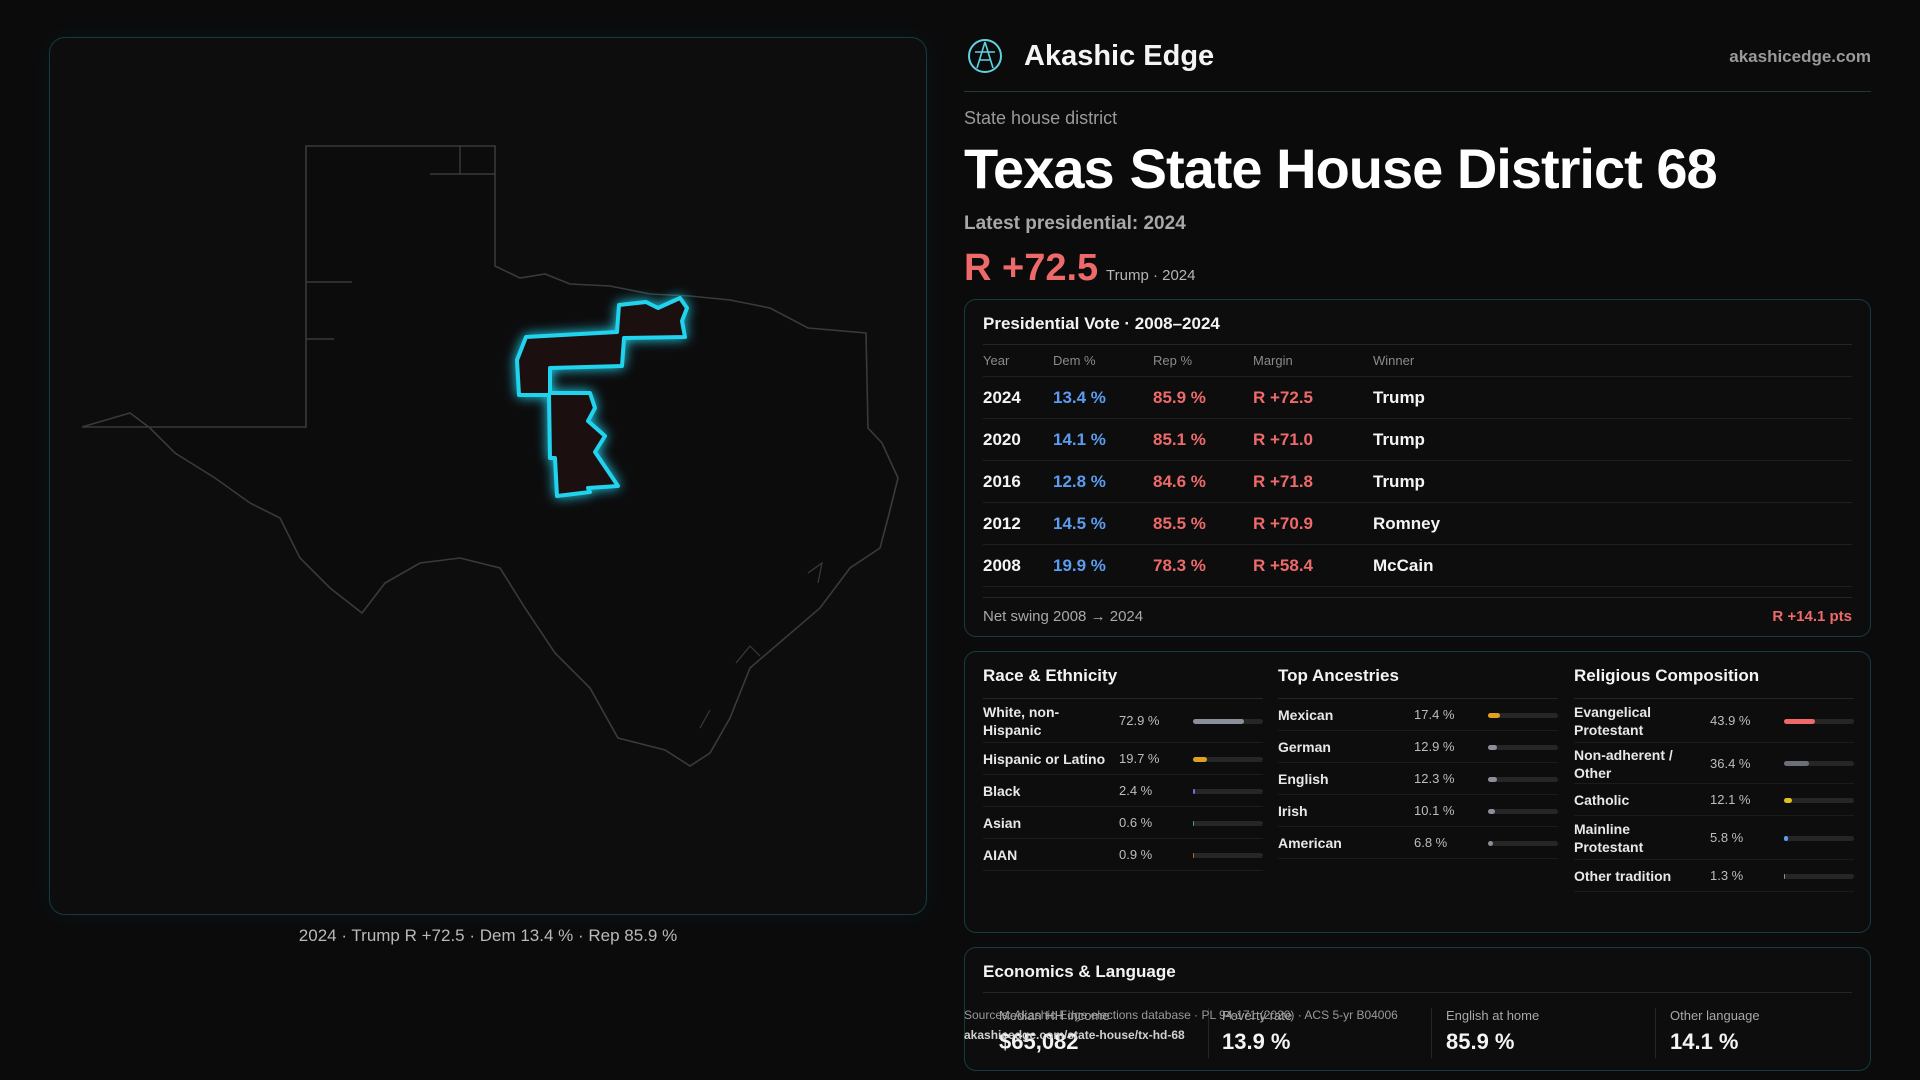  I want to click on winner-cell: Romney, so click(1407, 523).